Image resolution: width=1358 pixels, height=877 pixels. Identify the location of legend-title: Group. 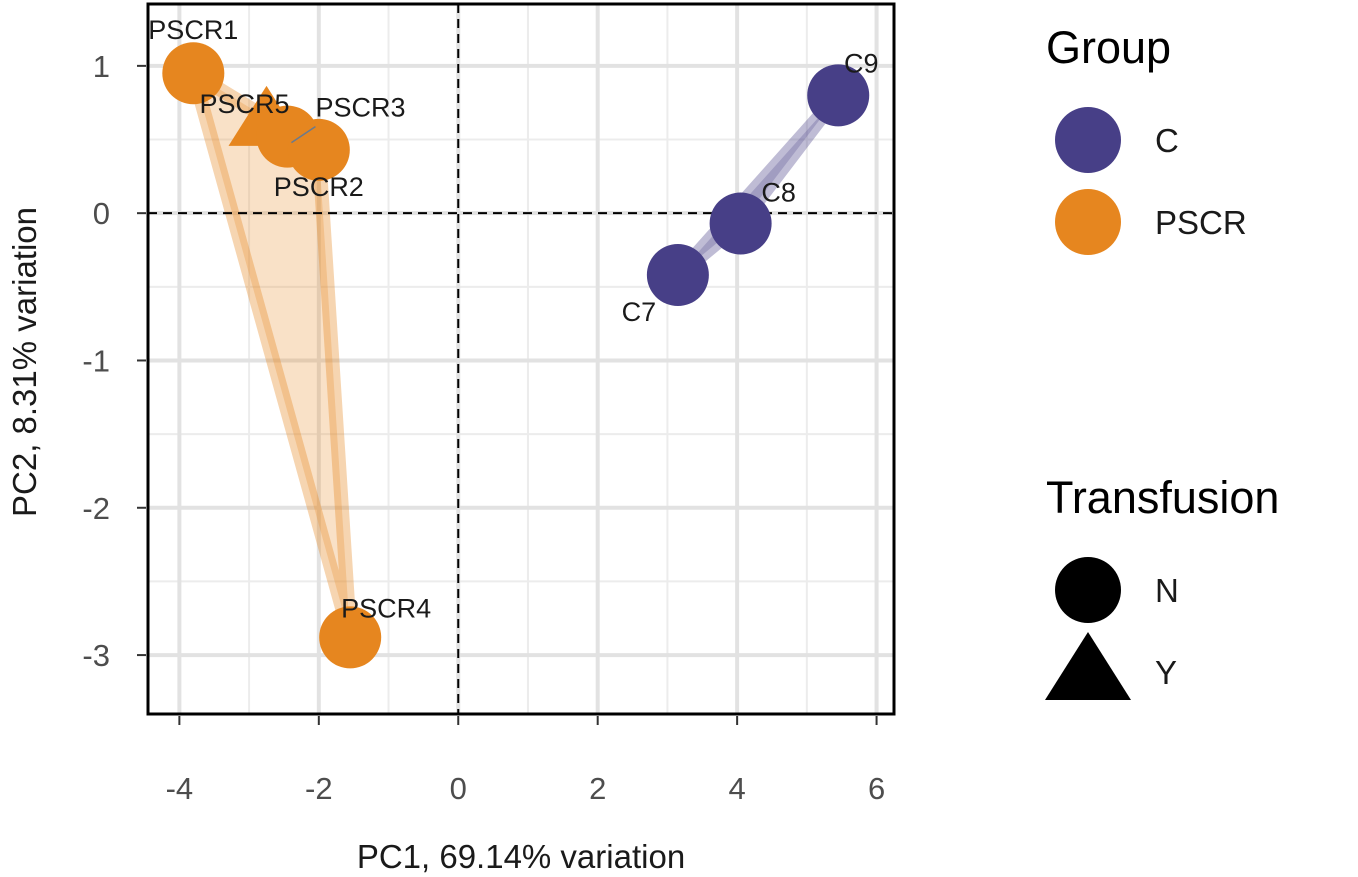
(1108, 47).